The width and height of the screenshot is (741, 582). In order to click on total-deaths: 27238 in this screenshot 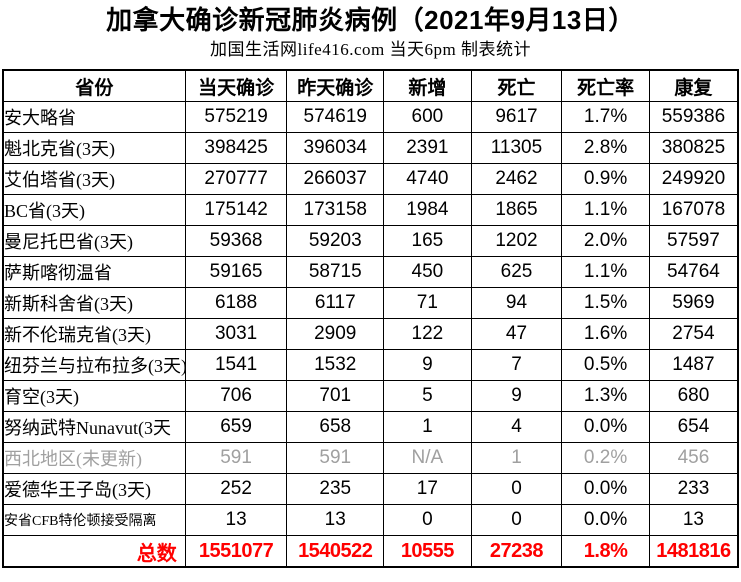, I will do `click(516, 551)`.